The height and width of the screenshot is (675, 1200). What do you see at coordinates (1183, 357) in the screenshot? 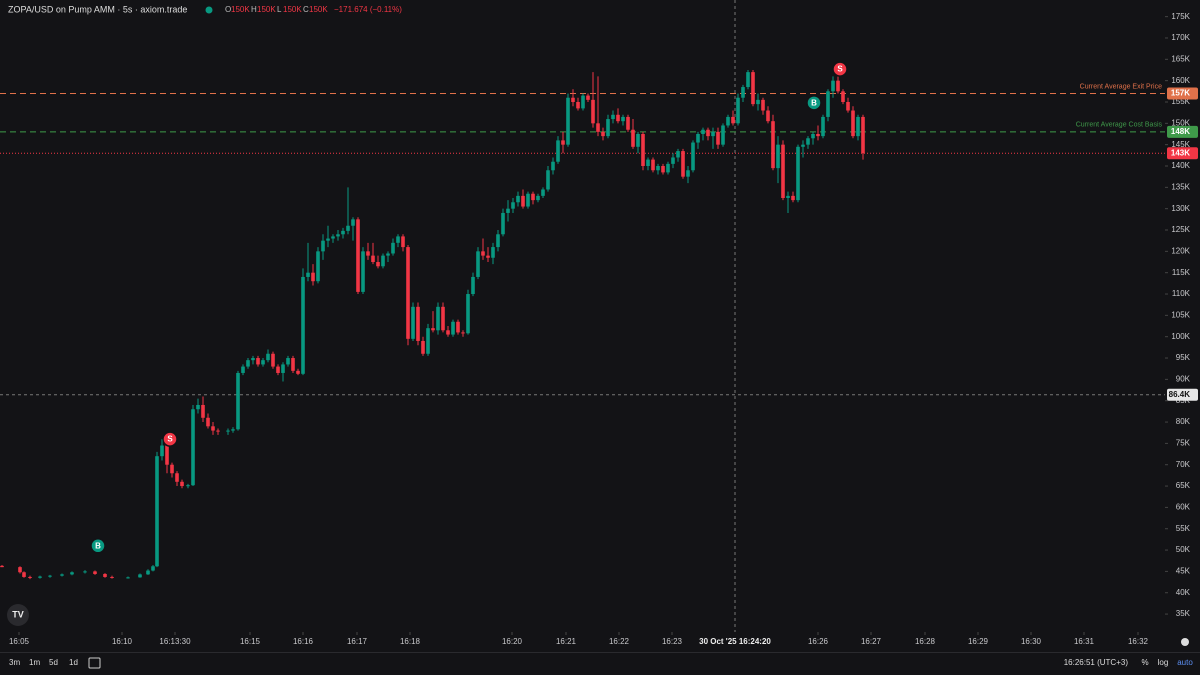
I see `y-tick-label: 95K` at bounding box center [1183, 357].